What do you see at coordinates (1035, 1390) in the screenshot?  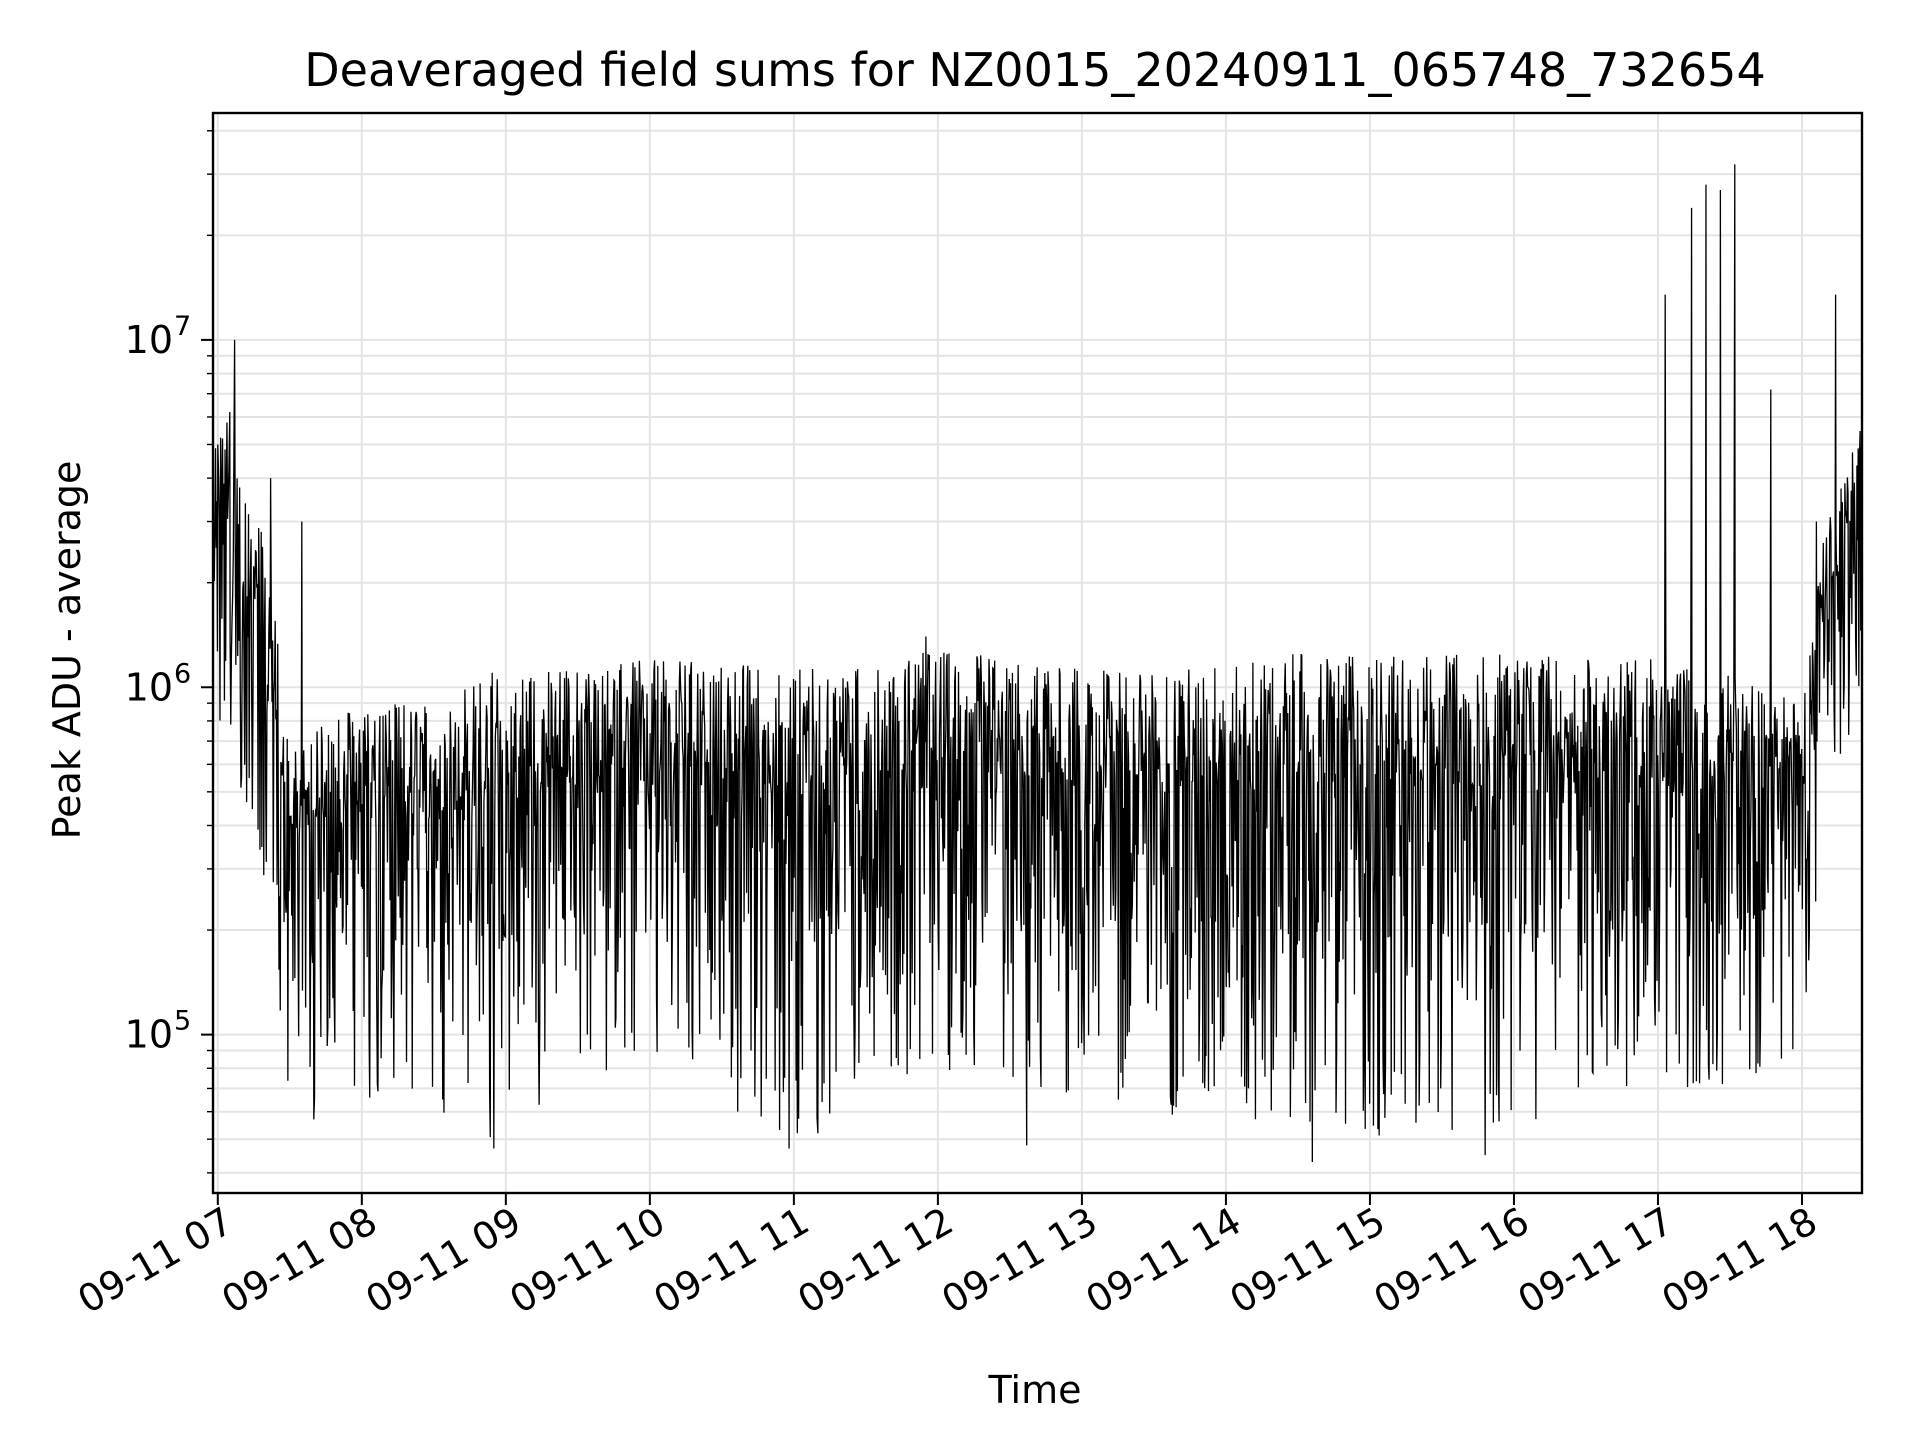 I see `x-axis-label: Time` at bounding box center [1035, 1390].